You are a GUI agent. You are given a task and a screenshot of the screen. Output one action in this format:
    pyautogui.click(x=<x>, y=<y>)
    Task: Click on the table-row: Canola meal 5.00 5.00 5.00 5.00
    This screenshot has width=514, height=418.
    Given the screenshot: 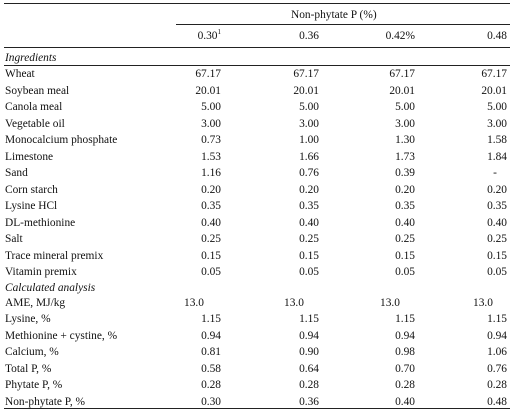 What is the action you would take?
    pyautogui.click(x=257, y=107)
    